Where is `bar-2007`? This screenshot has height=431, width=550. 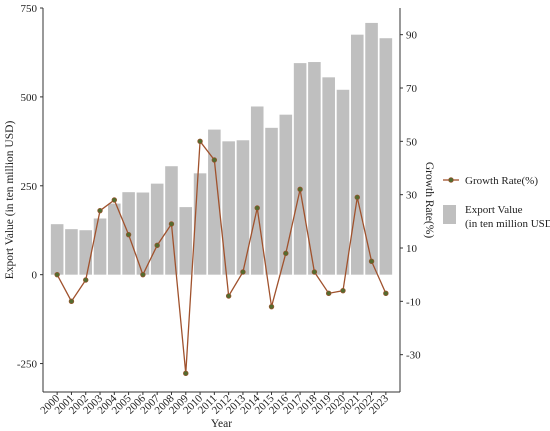
bar-2007 is located at coordinates (157, 229).